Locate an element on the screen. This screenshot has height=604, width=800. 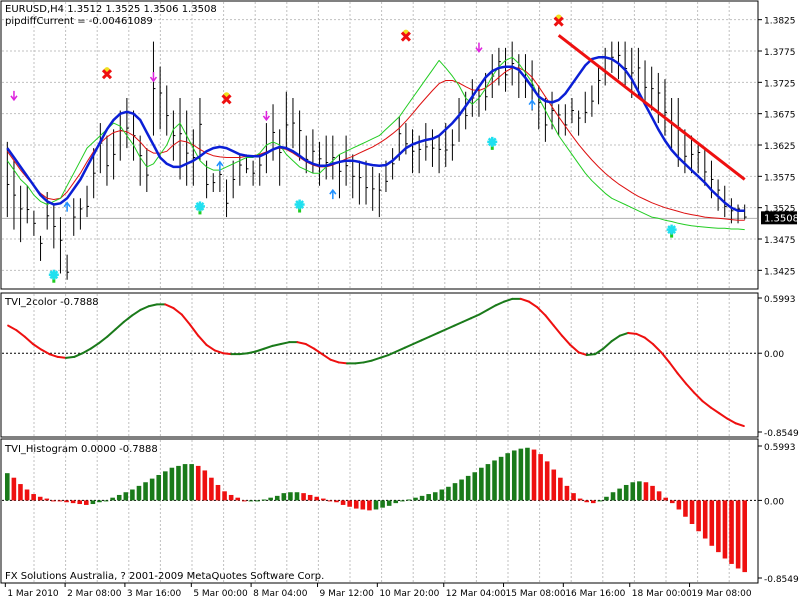
time-axis-label: 9 Mar 12:00 is located at coordinates (347, 594).